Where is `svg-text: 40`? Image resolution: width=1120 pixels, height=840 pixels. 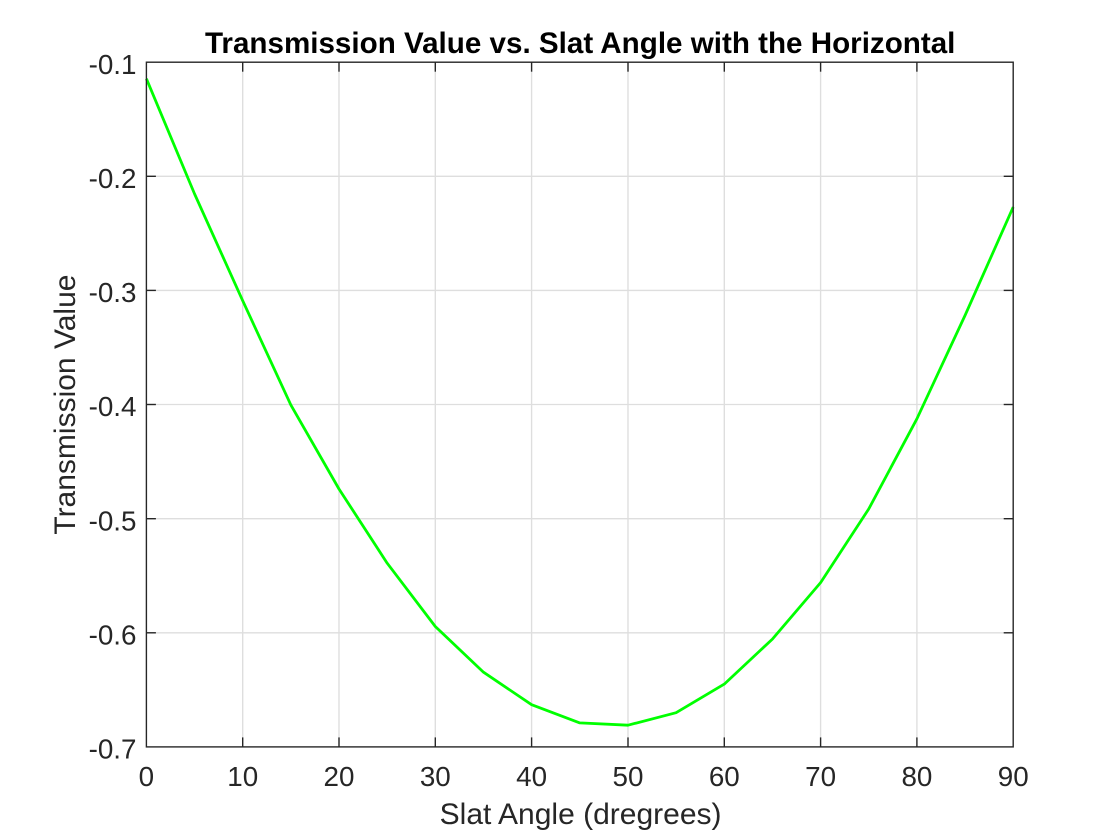
svg-text: 40 is located at coordinates (531, 776).